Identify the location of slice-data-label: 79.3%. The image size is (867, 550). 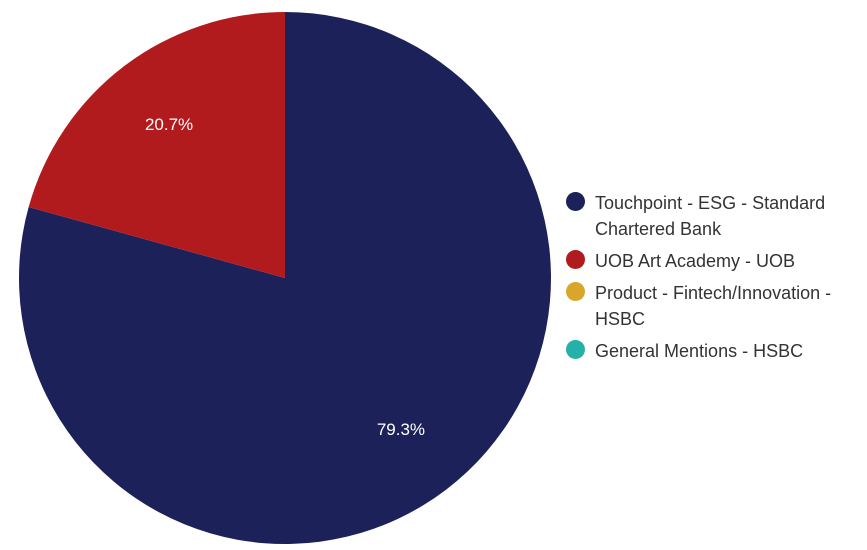
(401, 429).